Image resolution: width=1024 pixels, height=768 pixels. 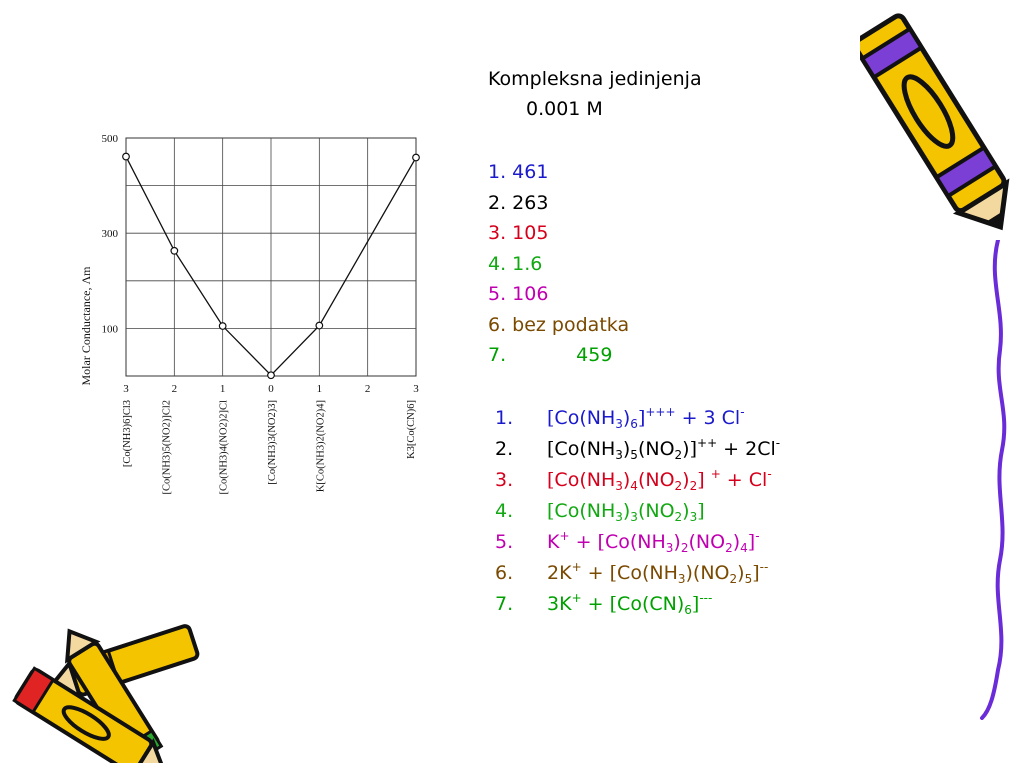 What do you see at coordinates (504, 418) in the screenshot?
I see `formula-number: 1.` at bounding box center [504, 418].